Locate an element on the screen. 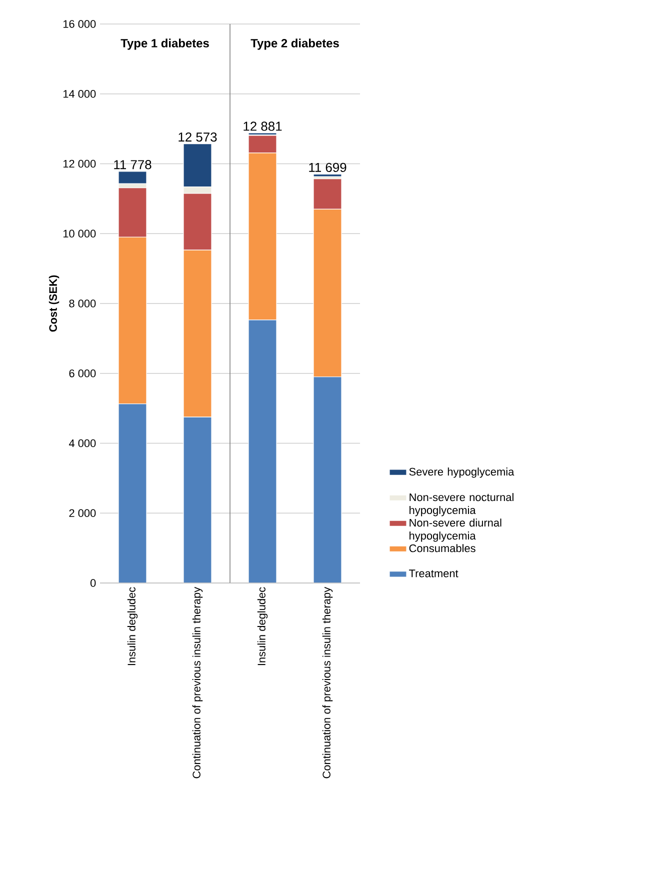 The height and width of the screenshot is (874, 663). legend-label: Non-severe diurnal hypoglycemia is located at coordinates (456, 530).